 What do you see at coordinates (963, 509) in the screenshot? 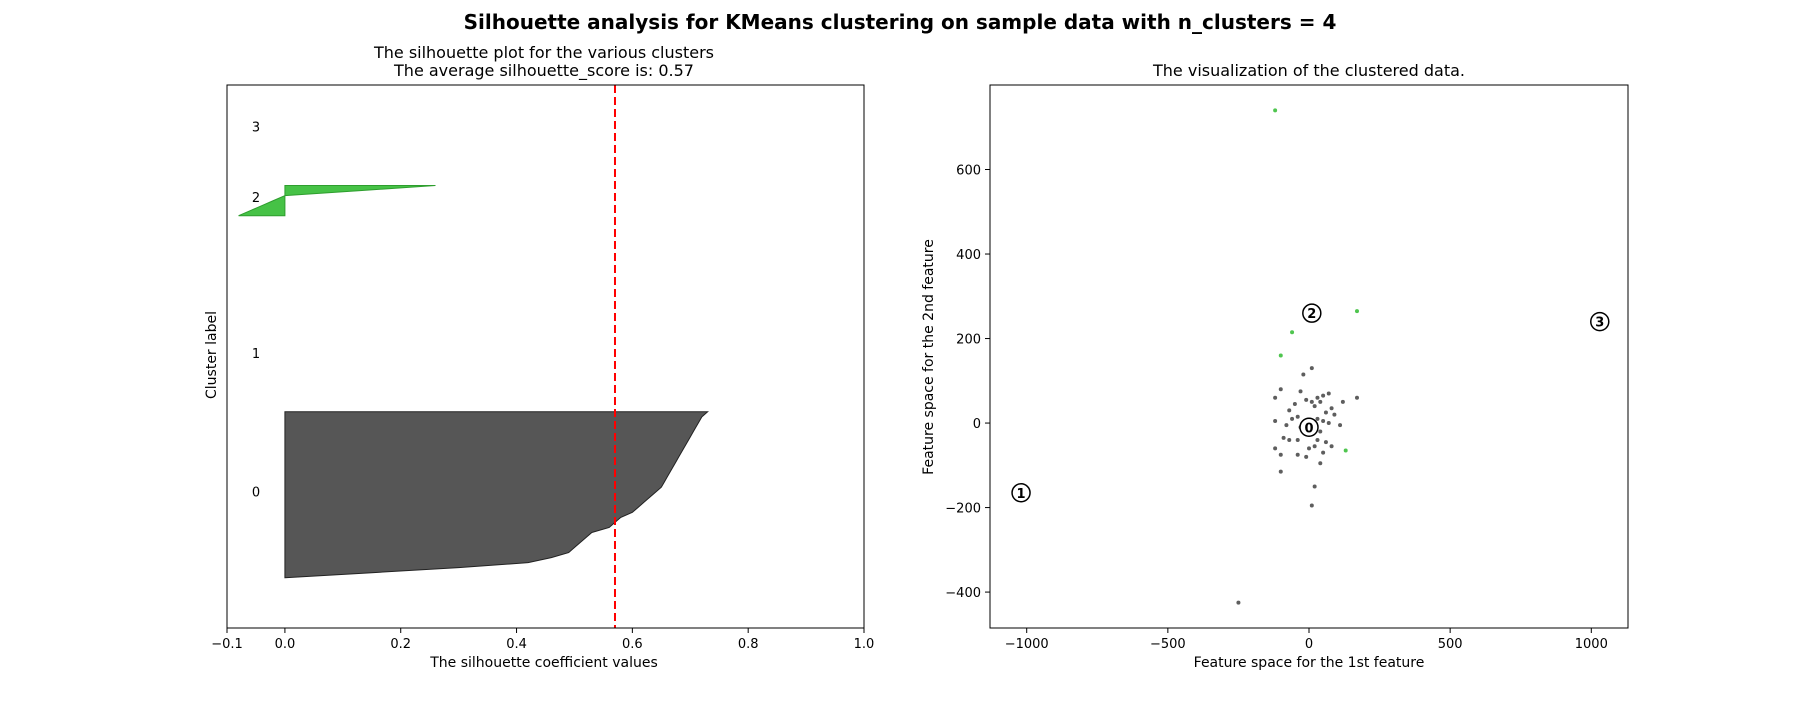
I see `scatter-y-tick-label: −200` at bounding box center [963, 509].